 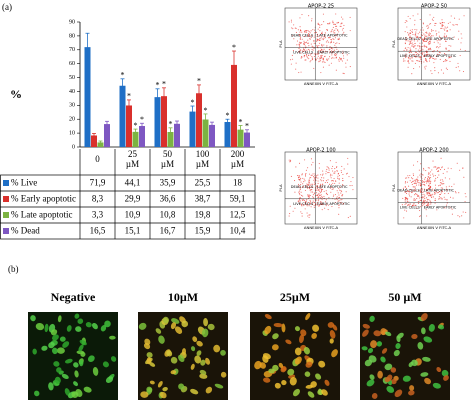 What do you see at coordinates (72, 133) in the screenshot?
I see `y-tick-label: 10` at bounding box center [72, 133].